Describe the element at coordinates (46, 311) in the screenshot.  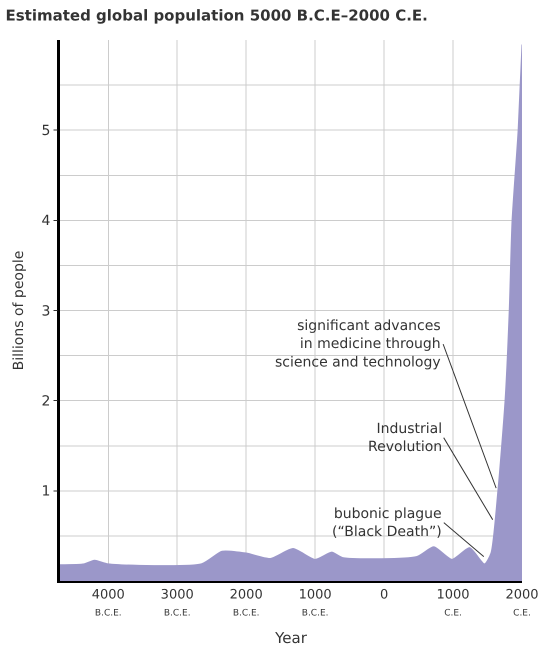
I see `y-tick-label: 3` at that location.